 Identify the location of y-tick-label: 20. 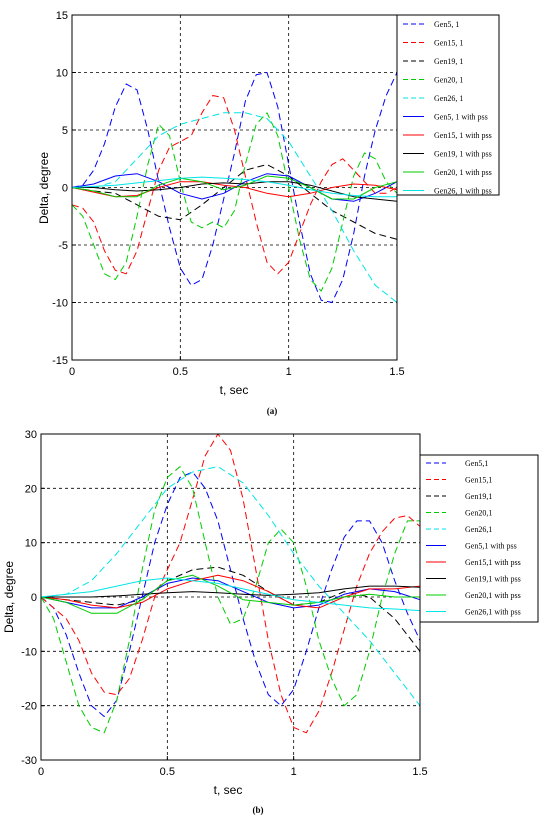
(31, 489).